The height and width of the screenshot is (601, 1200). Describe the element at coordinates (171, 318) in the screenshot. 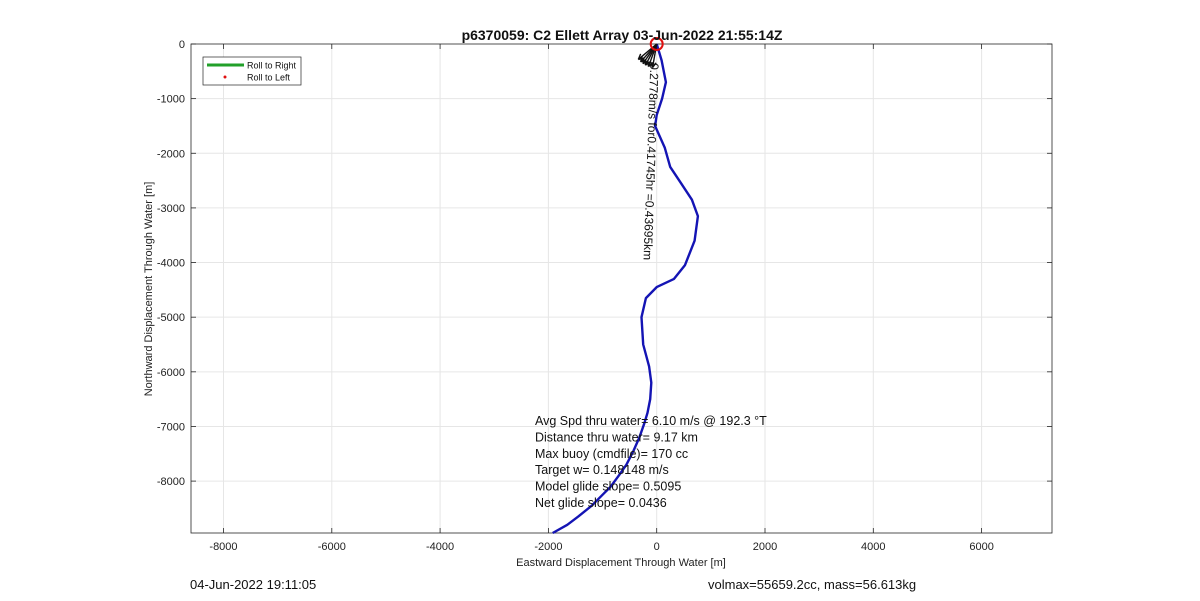

I see `y-tick-label: -5000` at that location.